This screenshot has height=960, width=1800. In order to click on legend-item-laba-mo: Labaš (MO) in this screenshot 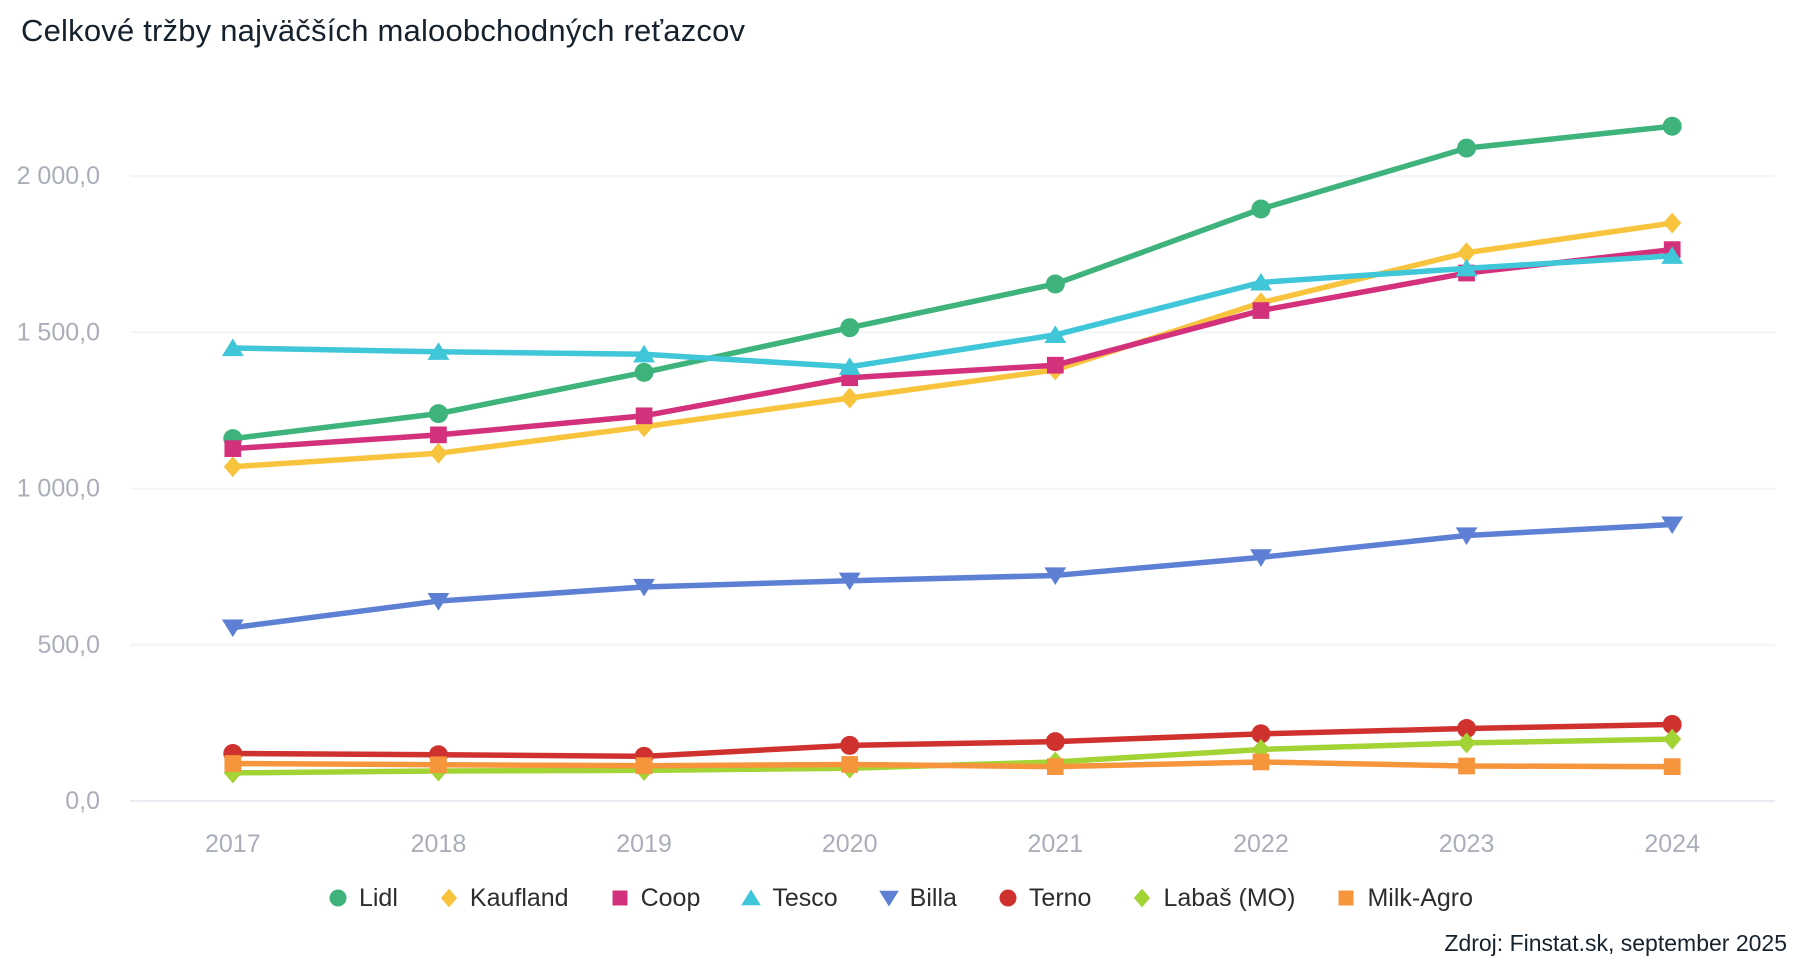, I will do `click(1213, 898)`.